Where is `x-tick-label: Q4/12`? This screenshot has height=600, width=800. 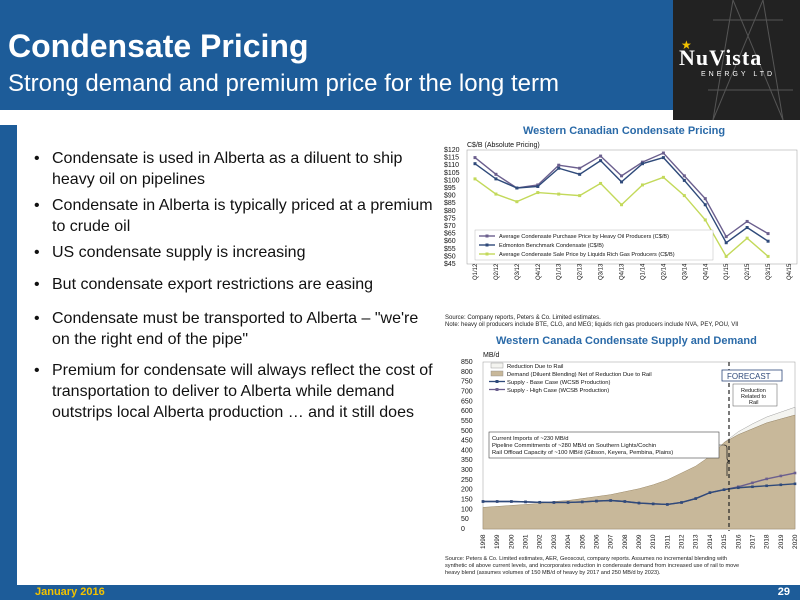
x-tick-label: Q4/12 is located at coordinates (539, 271).